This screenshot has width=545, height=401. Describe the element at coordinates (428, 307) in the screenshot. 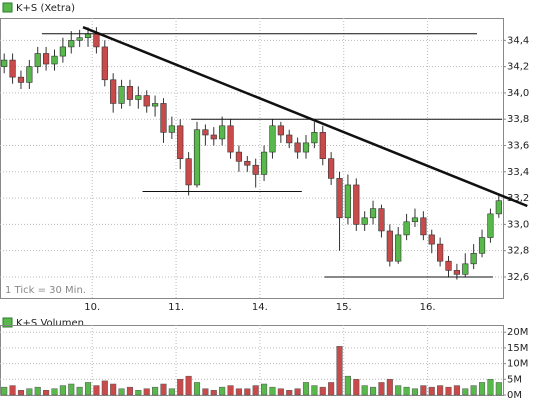

I see `x-tick-label: 16.` at that location.